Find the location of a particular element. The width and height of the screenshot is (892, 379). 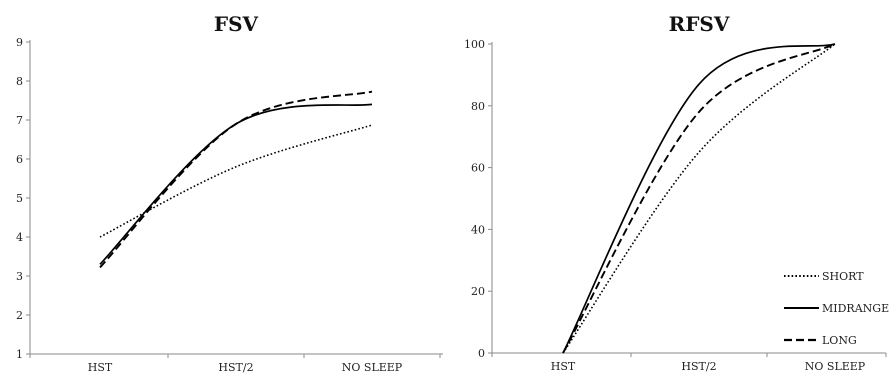

y-tick-label: 0 is located at coordinates (481, 353).